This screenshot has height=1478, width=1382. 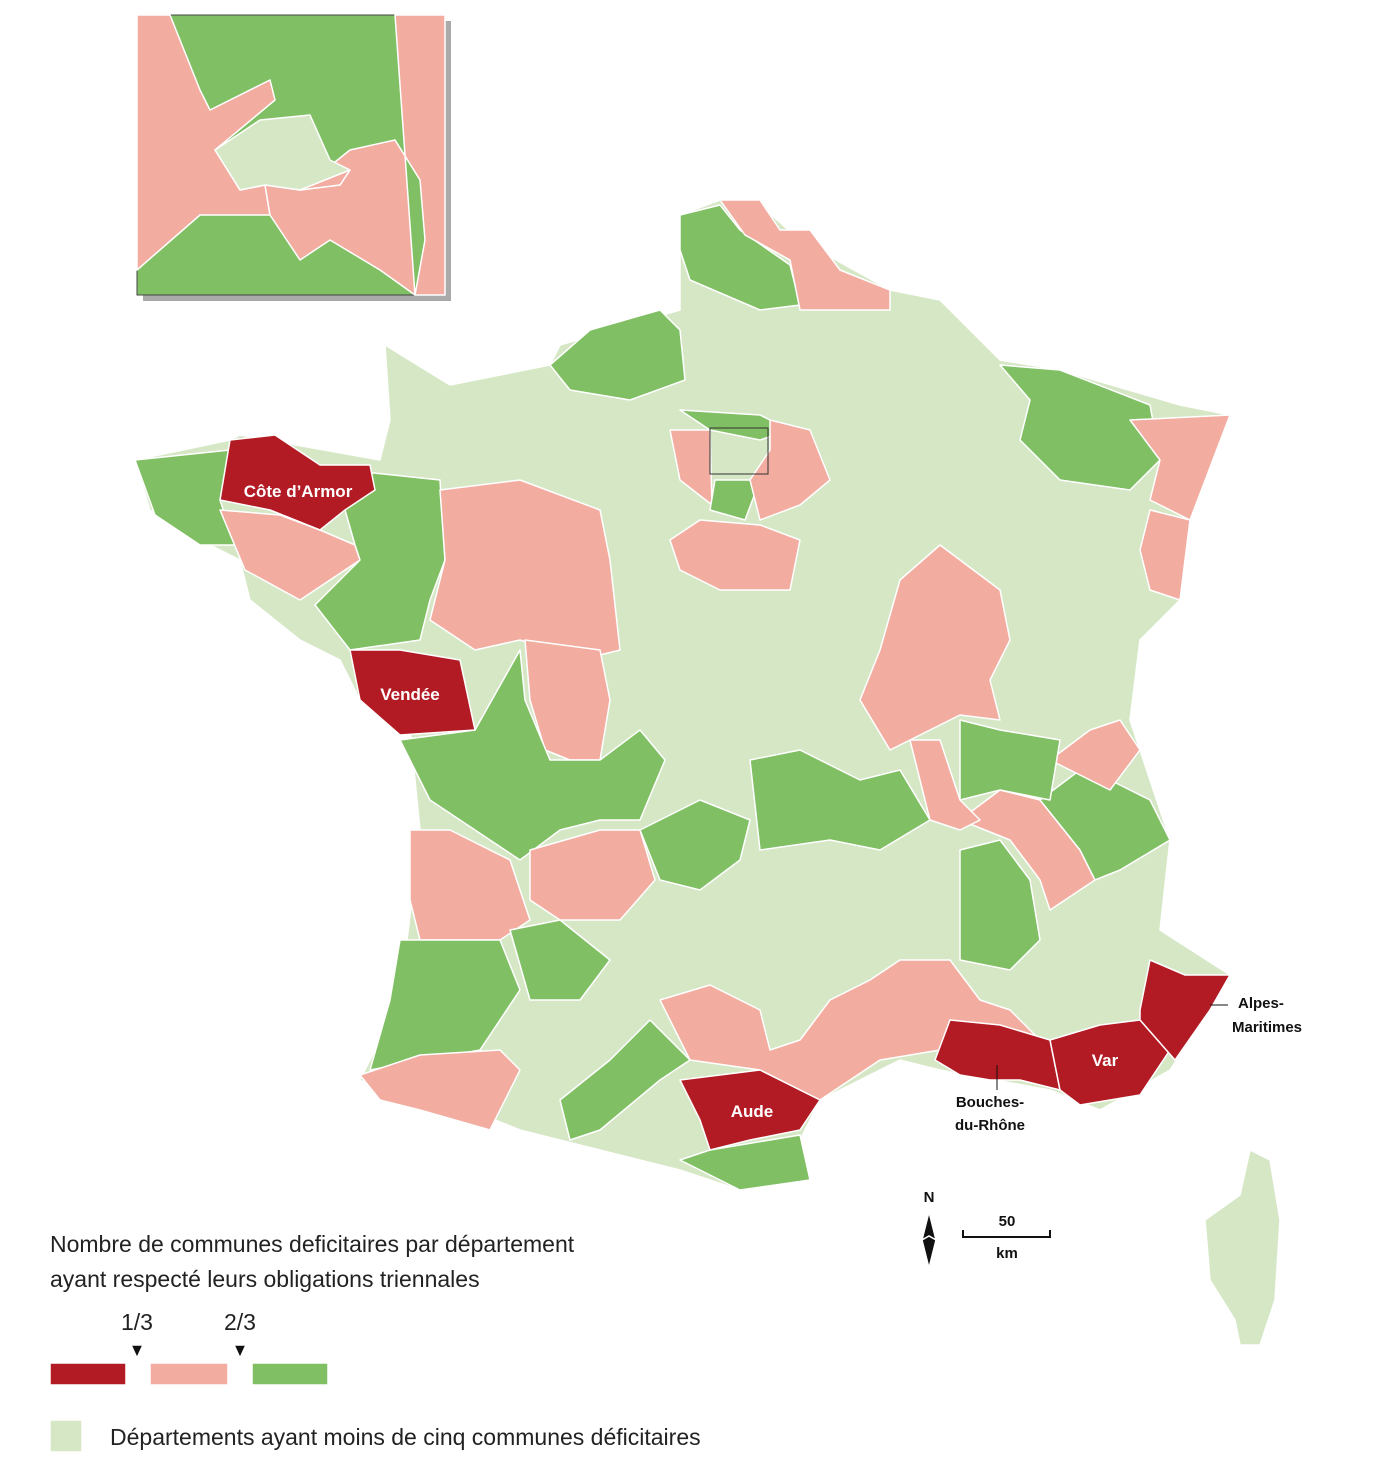 I want to click on label: Maritimes, so click(x=1267, y=1027).